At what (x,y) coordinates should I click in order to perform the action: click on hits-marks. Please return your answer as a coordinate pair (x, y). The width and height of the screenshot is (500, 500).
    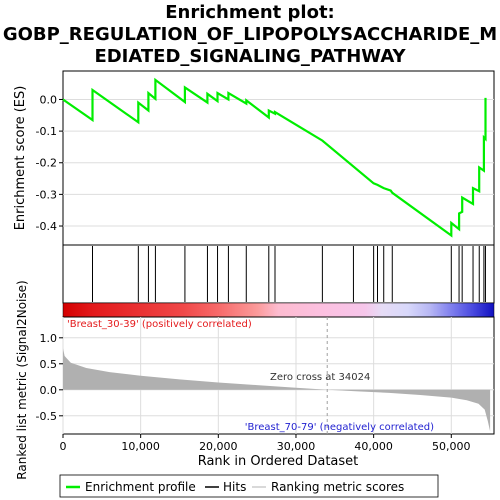
    Looking at the image, I should click on (289, 274).